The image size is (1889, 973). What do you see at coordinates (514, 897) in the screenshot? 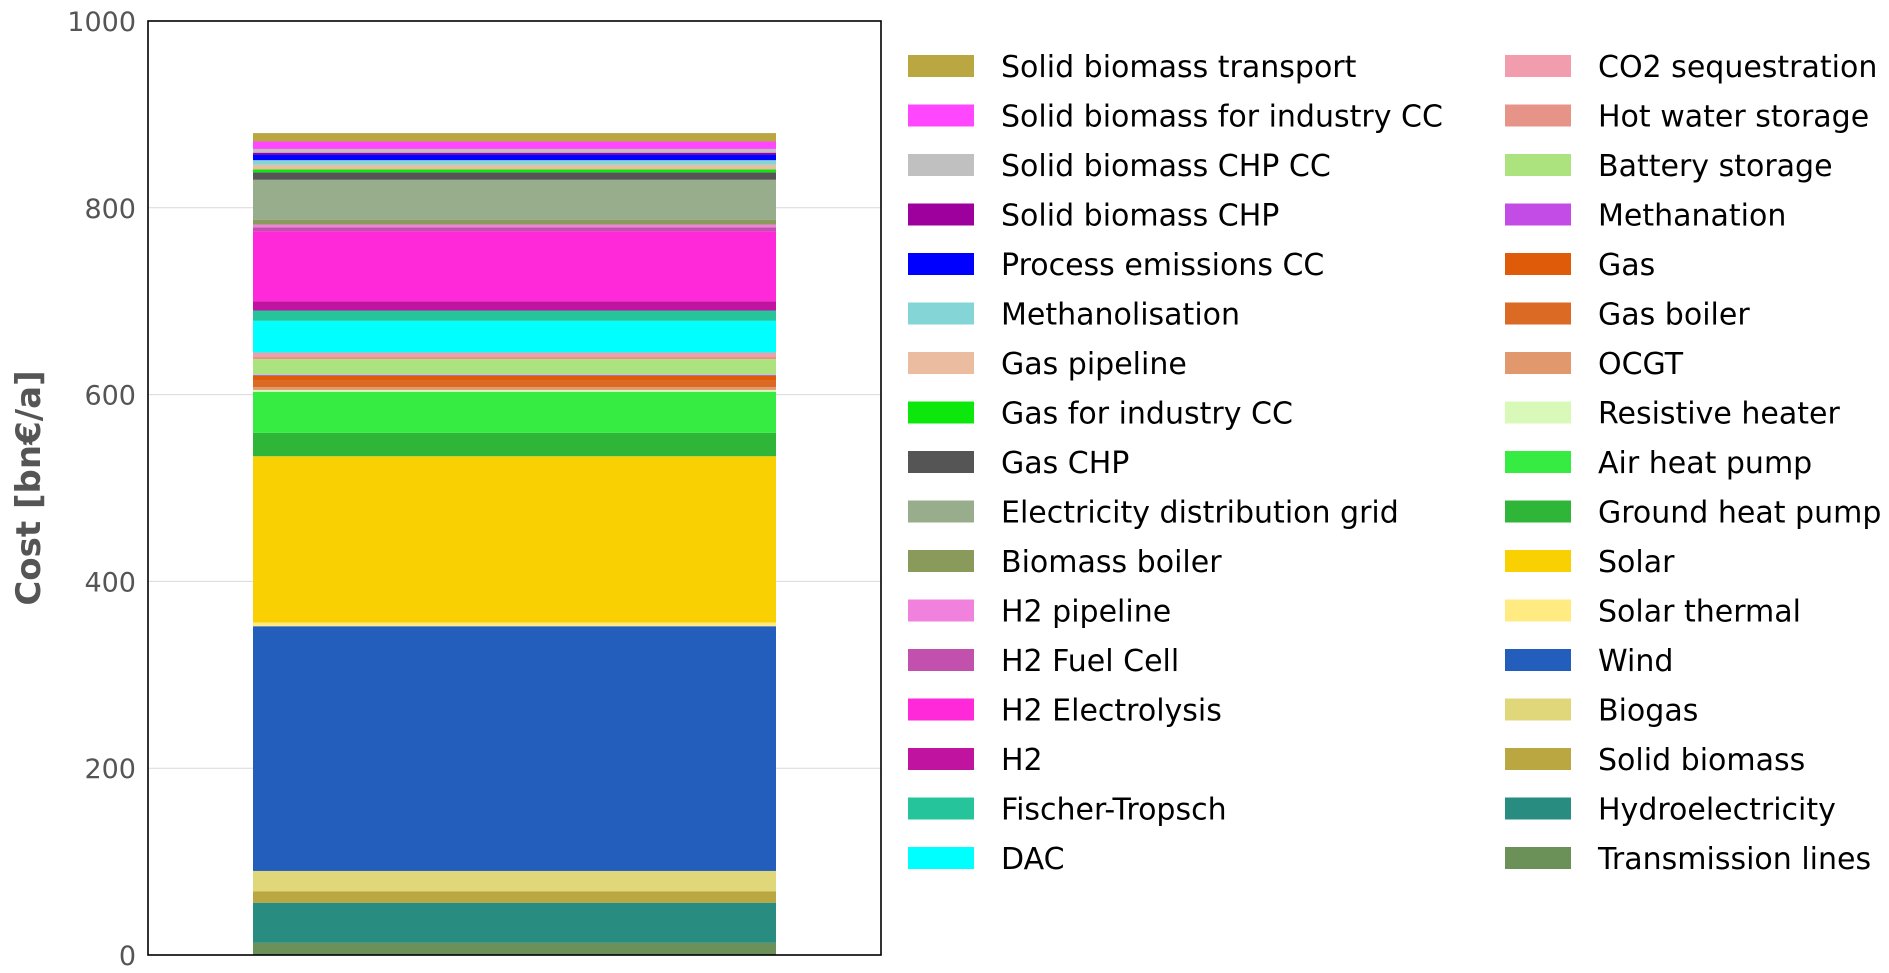
I see `bar-segment: Solid biomass` at bounding box center [514, 897].